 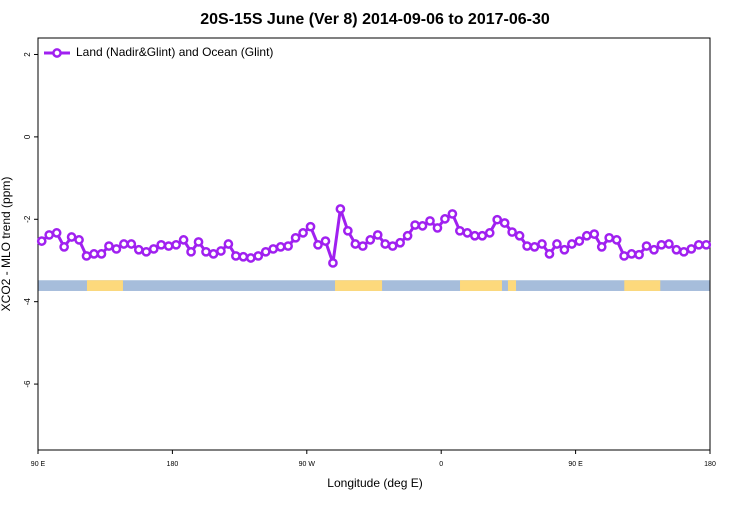 I want to click on x-tick-label: 0, so click(x=441, y=464).